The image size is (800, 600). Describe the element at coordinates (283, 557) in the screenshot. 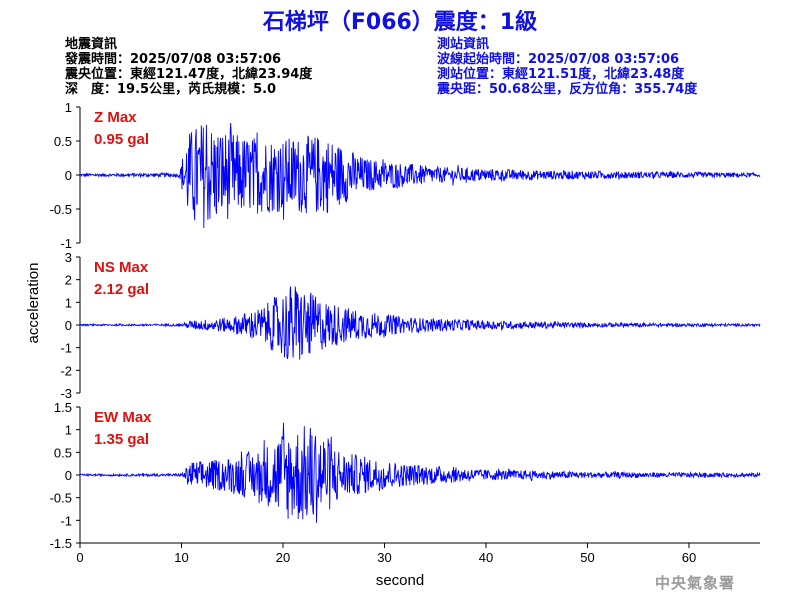

I see `x-tick-label: 20` at that location.